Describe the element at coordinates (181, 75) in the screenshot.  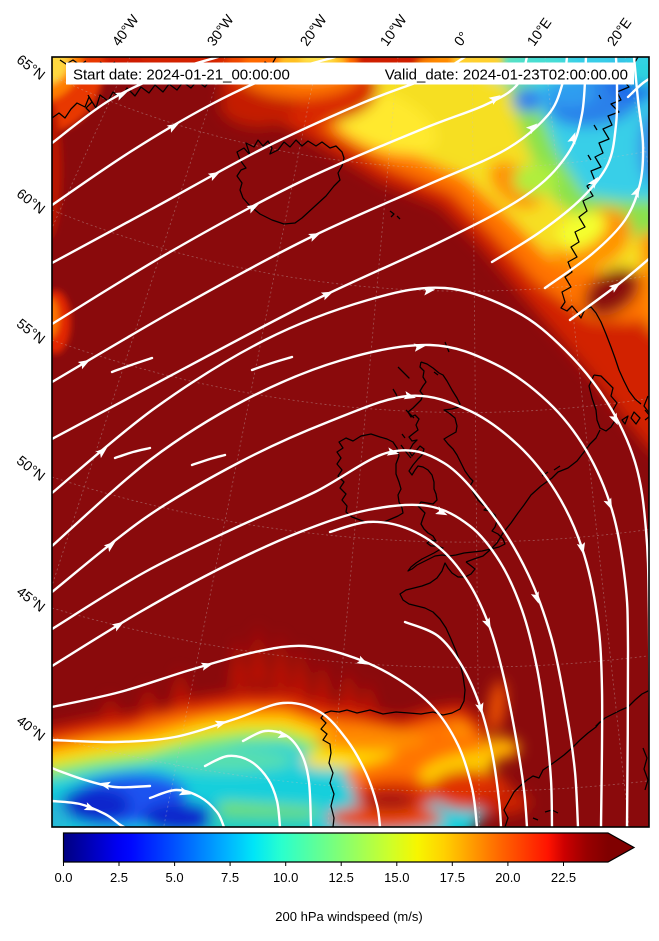
I see `svg-text:Start date: 2024-01-21_00:00:0: Start date: 2024-01-21_00:00:00` at that location.